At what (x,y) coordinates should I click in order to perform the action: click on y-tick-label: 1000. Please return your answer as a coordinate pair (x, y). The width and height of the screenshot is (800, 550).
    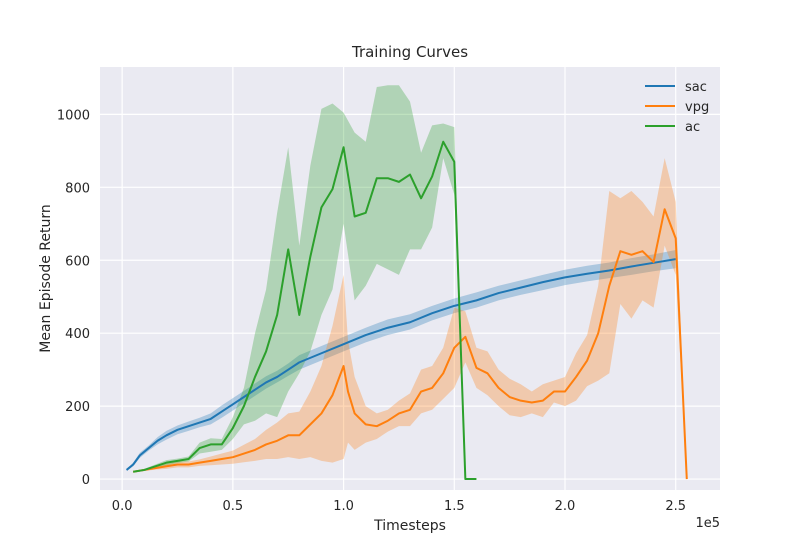
    Looking at the image, I should click on (73, 115).